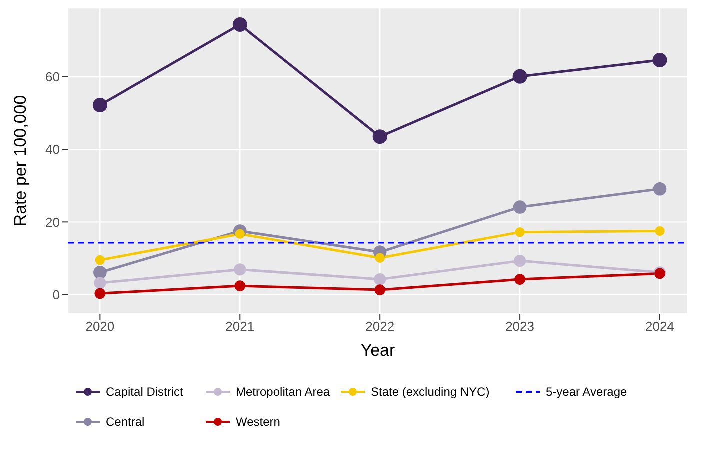 The image size is (704, 457). What do you see at coordinates (283, 392) in the screenshot?
I see `legend-label: Metropolitan Area` at bounding box center [283, 392].